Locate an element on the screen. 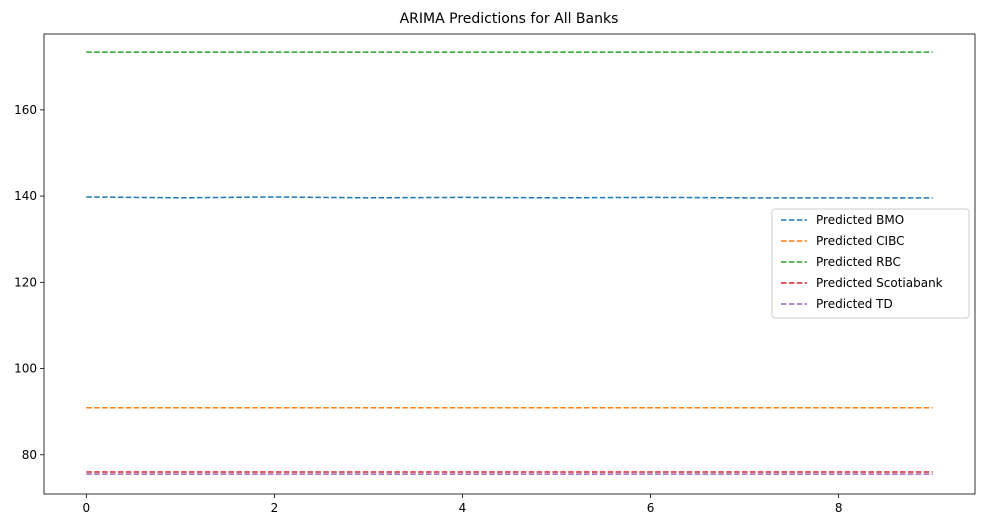 This screenshot has height=528, width=986. y-tick-label: 120 is located at coordinates (25, 282).